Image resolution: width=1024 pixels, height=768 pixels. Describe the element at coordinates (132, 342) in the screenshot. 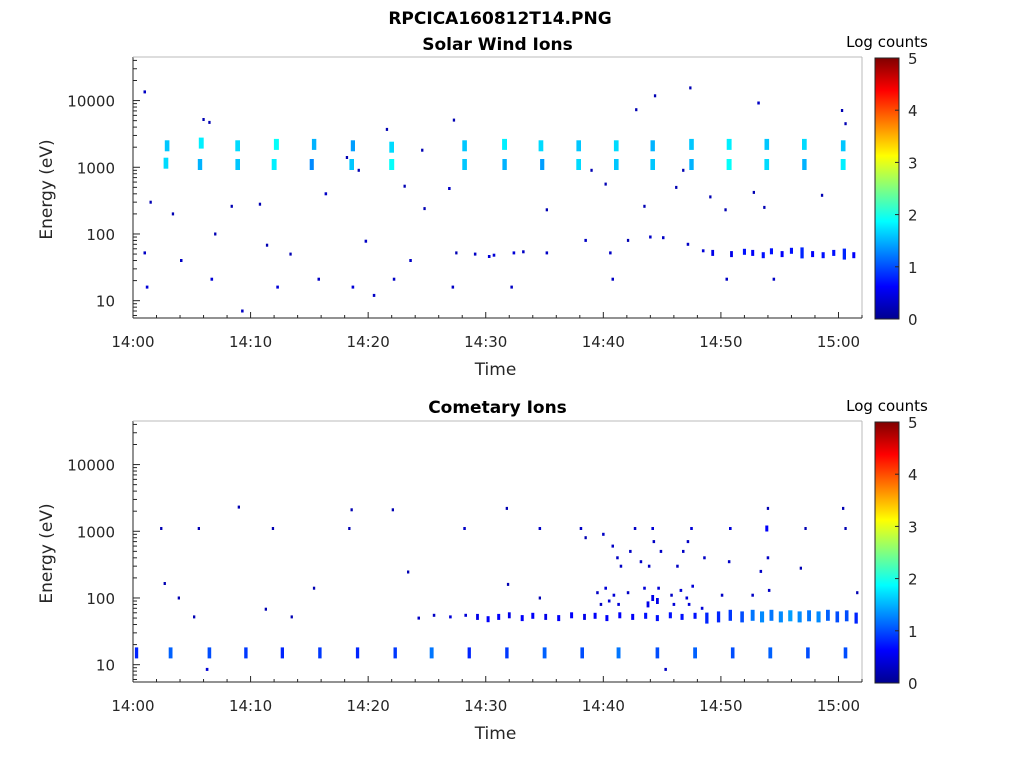

I see `x-tick-label: 14:00` at that location.